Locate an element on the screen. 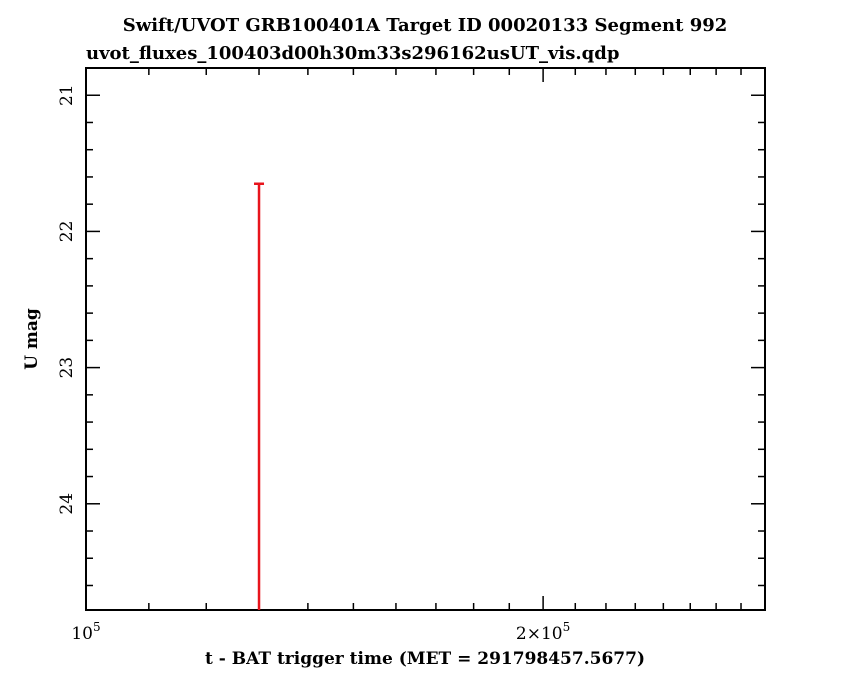 This screenshot has width=850, height=680. data-marks is located at coordinates (259, 396).